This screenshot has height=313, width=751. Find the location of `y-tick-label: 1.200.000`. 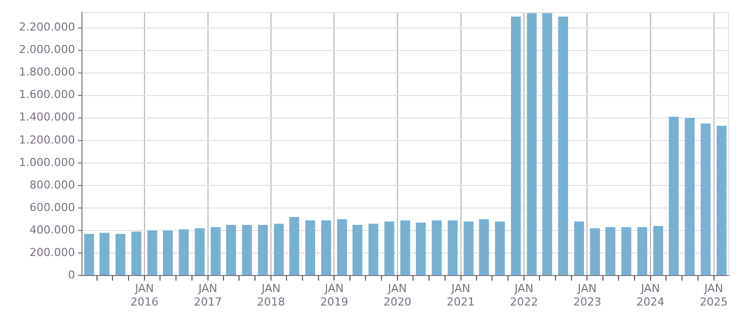

y-tick-label: 1.200.000 is located at coordinates (47, 139).